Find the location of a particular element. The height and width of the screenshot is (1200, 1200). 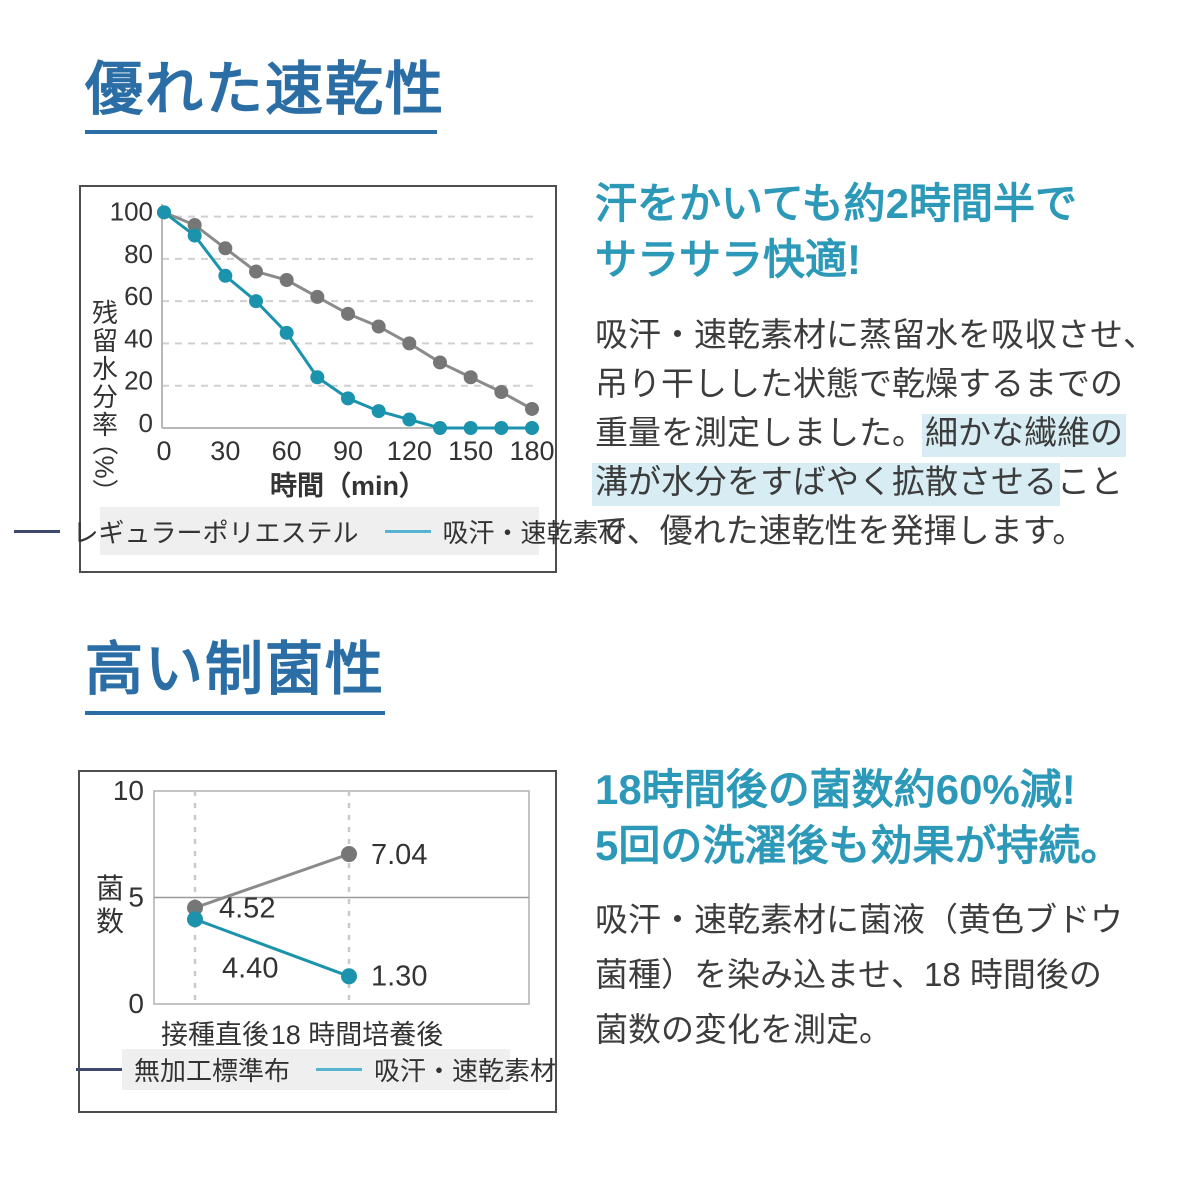

moisture-chart-legend: レギュラーポリエステル 吸汗・速乾素材 is located at coordinates (319, 531).